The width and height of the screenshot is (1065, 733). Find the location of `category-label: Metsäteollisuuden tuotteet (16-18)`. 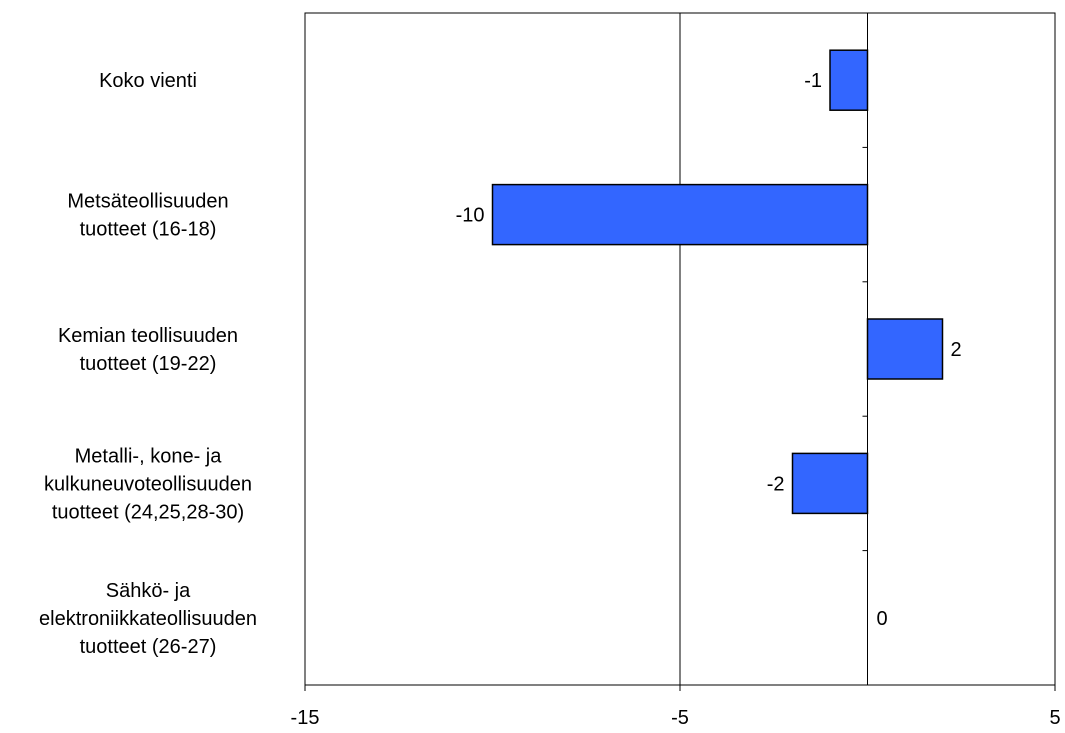

category-label: Metsäteollisuuden tuotteet (16-18) is located at coordinates (147, 216).